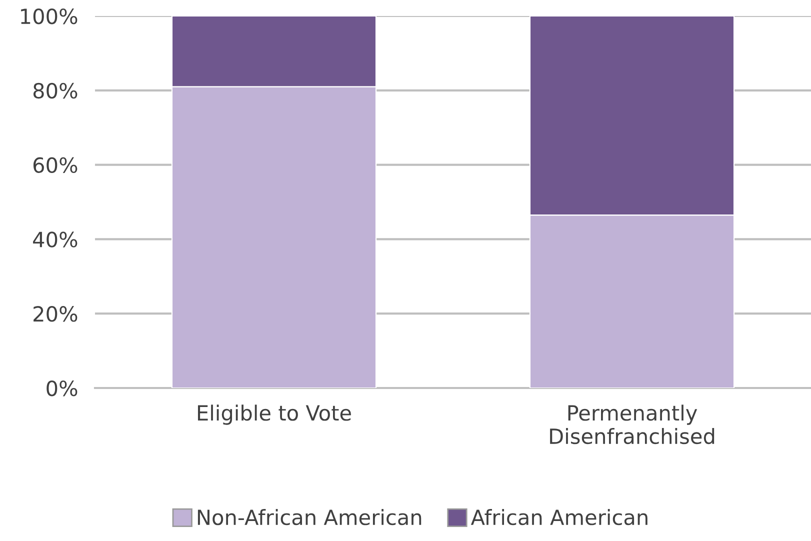 The height and width of the screenshot is (541, 811). I want to click on y-tick-label: 100%, so click(49, 16).